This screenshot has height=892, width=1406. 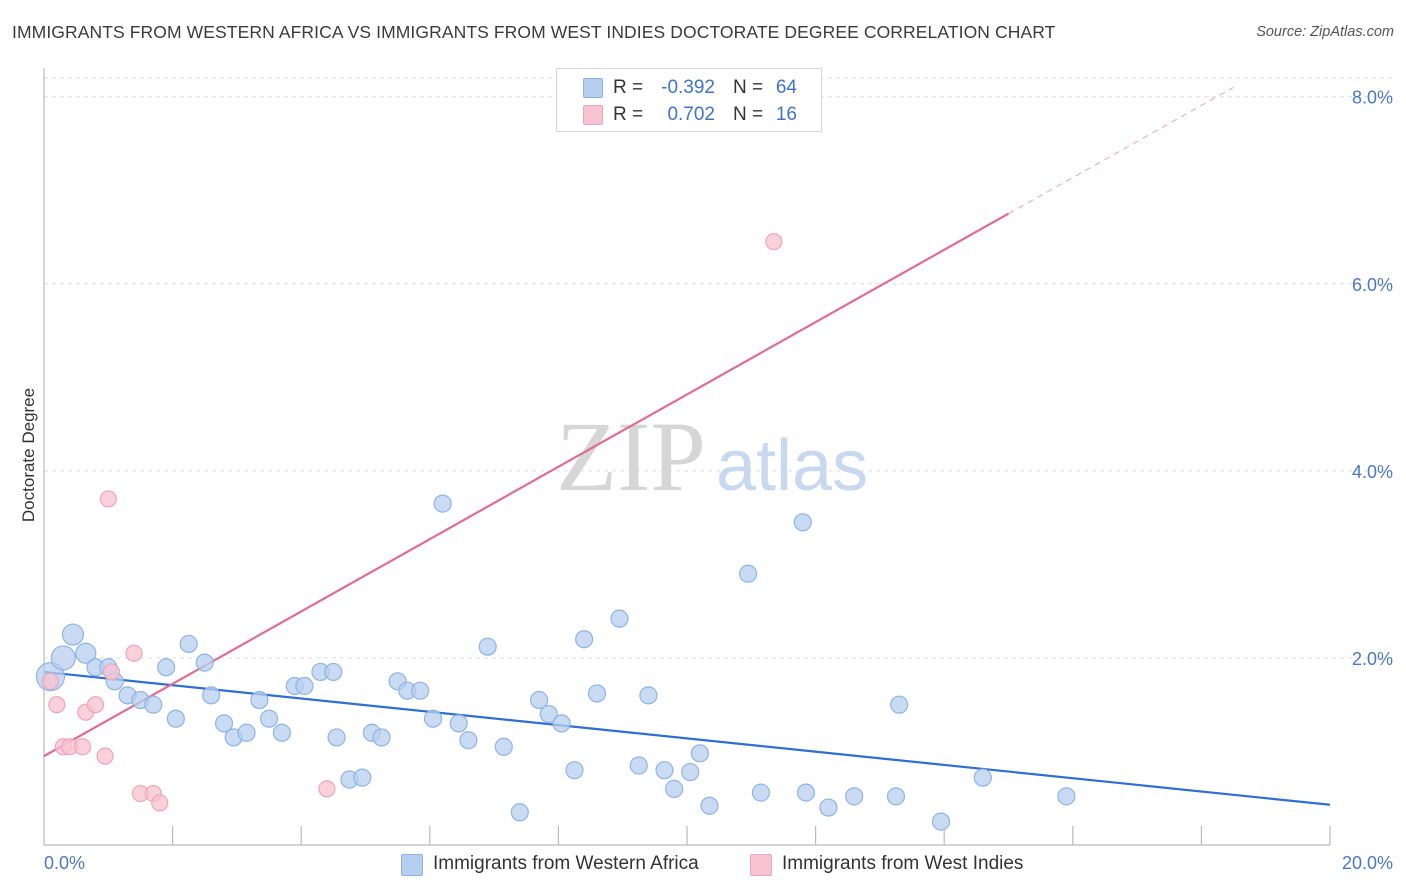 I want to click on watermark: ZIP atlas, so click(x=712, y=456).